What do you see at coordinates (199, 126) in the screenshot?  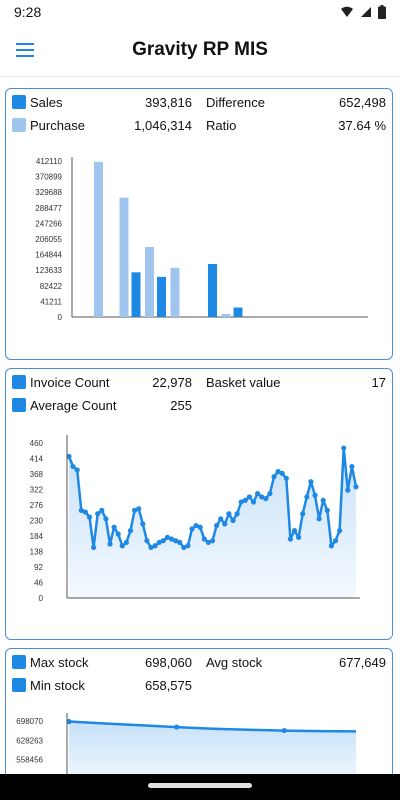 I see `purchase-row: Purchase 1,046,314 Ratio 37.64 %` at bounding box center [199, 126].